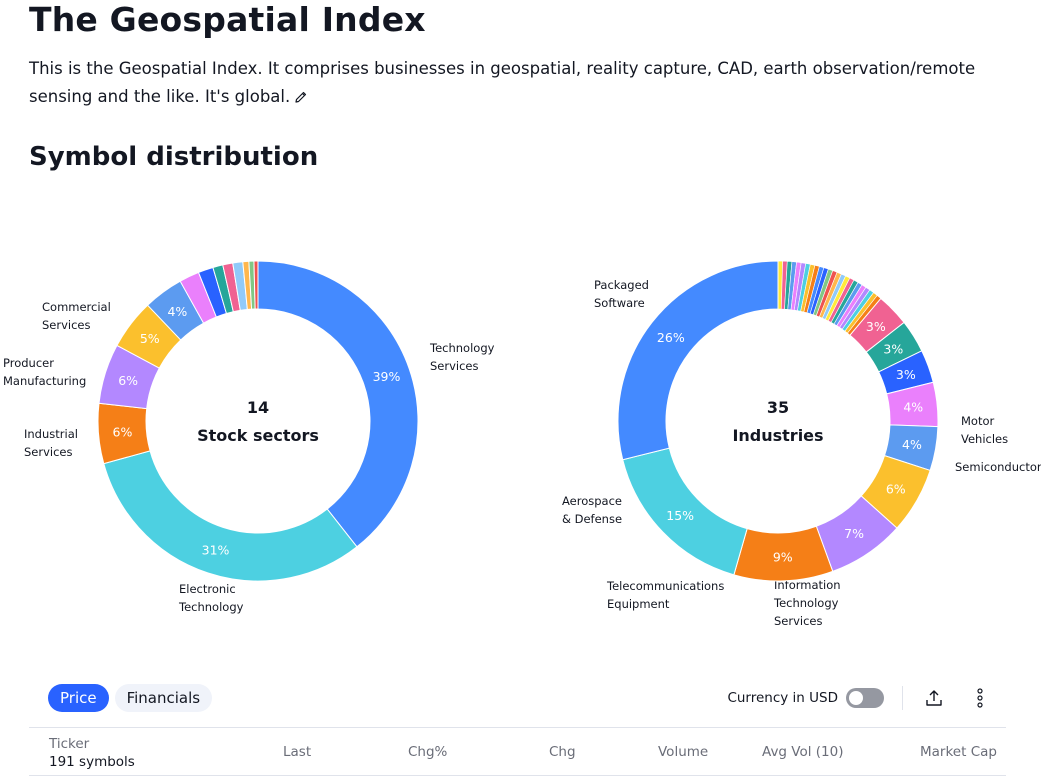 The height and width of the screenshot is (784, 1041). What do you see at coordinates (619, 303) in the screenshot?
I see `slice-category-label: Software` at bounding box center [619, 303].